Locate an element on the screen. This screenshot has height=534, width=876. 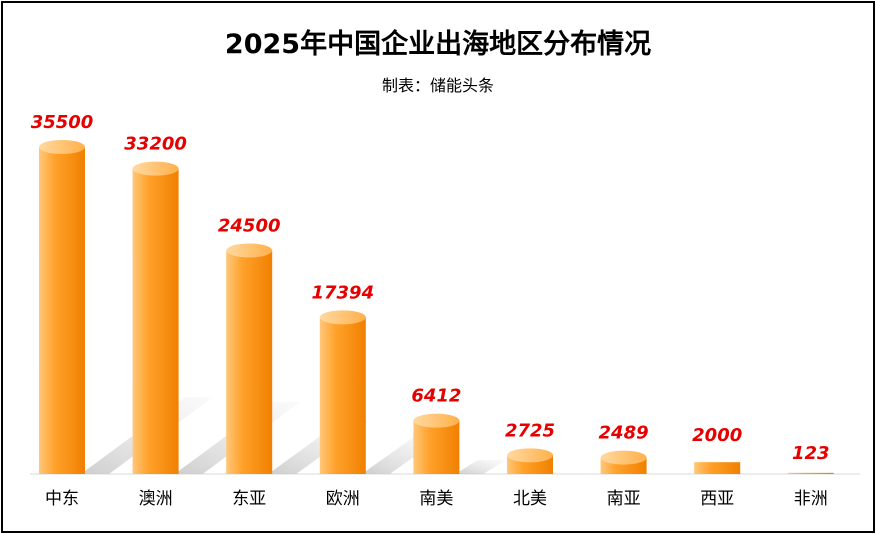
value-label: 6412 is located at coordinates (436, 396).